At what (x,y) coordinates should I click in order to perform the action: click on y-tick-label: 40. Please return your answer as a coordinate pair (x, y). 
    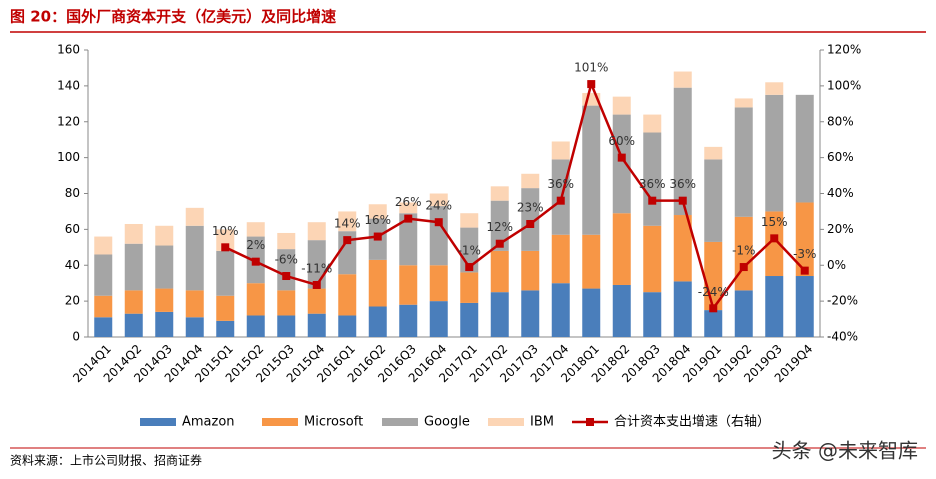
    Looking at the image, I should click on (72, 265).